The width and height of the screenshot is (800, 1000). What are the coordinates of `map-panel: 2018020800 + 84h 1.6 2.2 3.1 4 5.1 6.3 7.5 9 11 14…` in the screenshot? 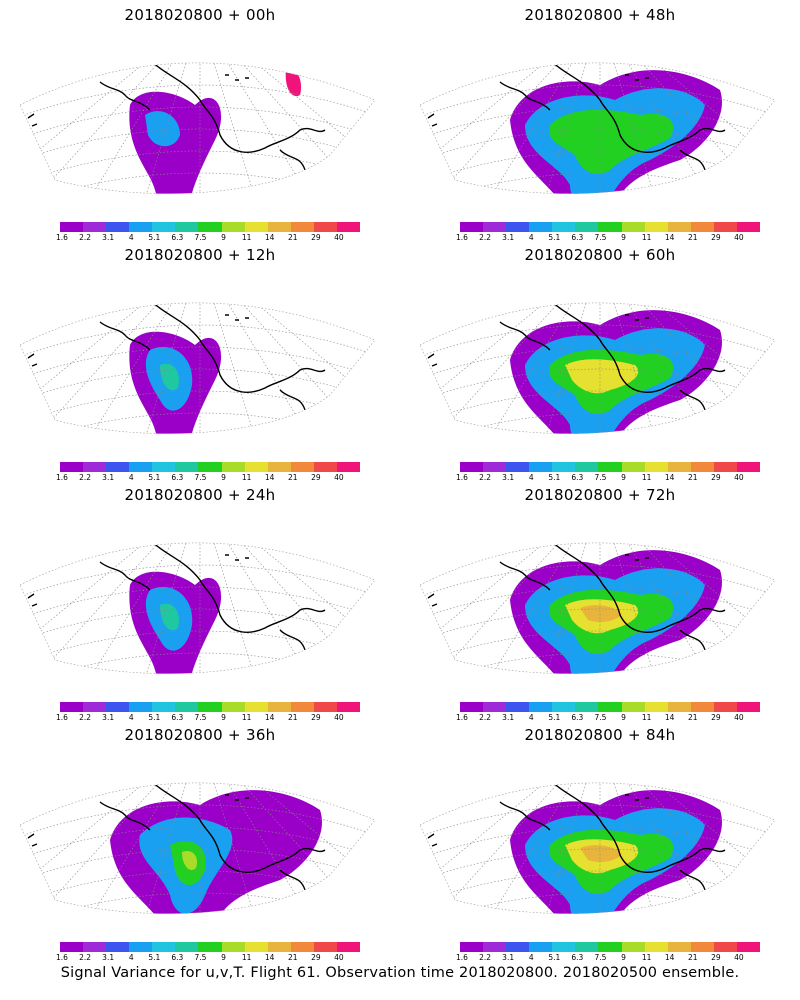 It's located at (600, 842).